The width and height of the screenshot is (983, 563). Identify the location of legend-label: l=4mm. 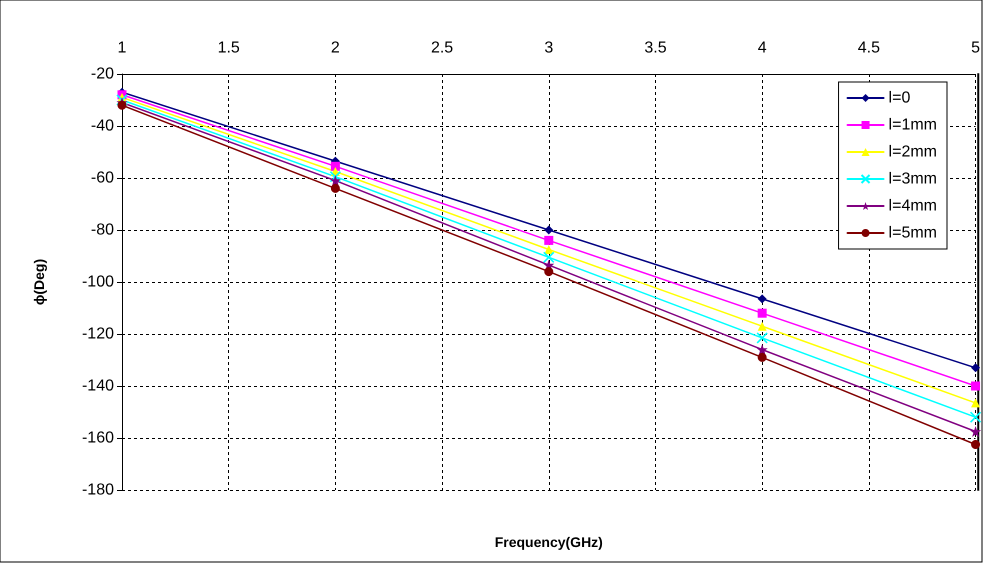
(912, 206).